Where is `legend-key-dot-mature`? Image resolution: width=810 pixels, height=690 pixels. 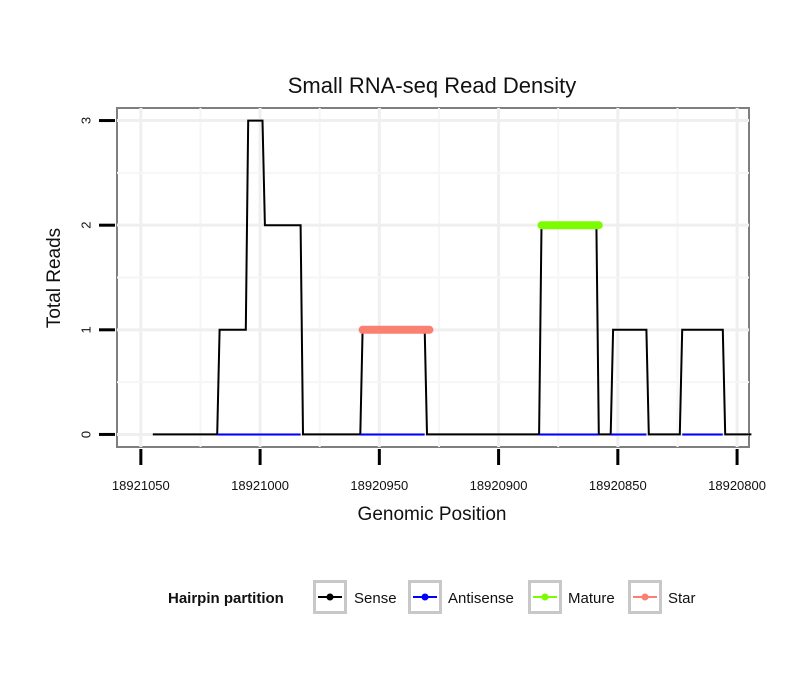 legend-key-dot-mature is located at coordinates (545, 597).